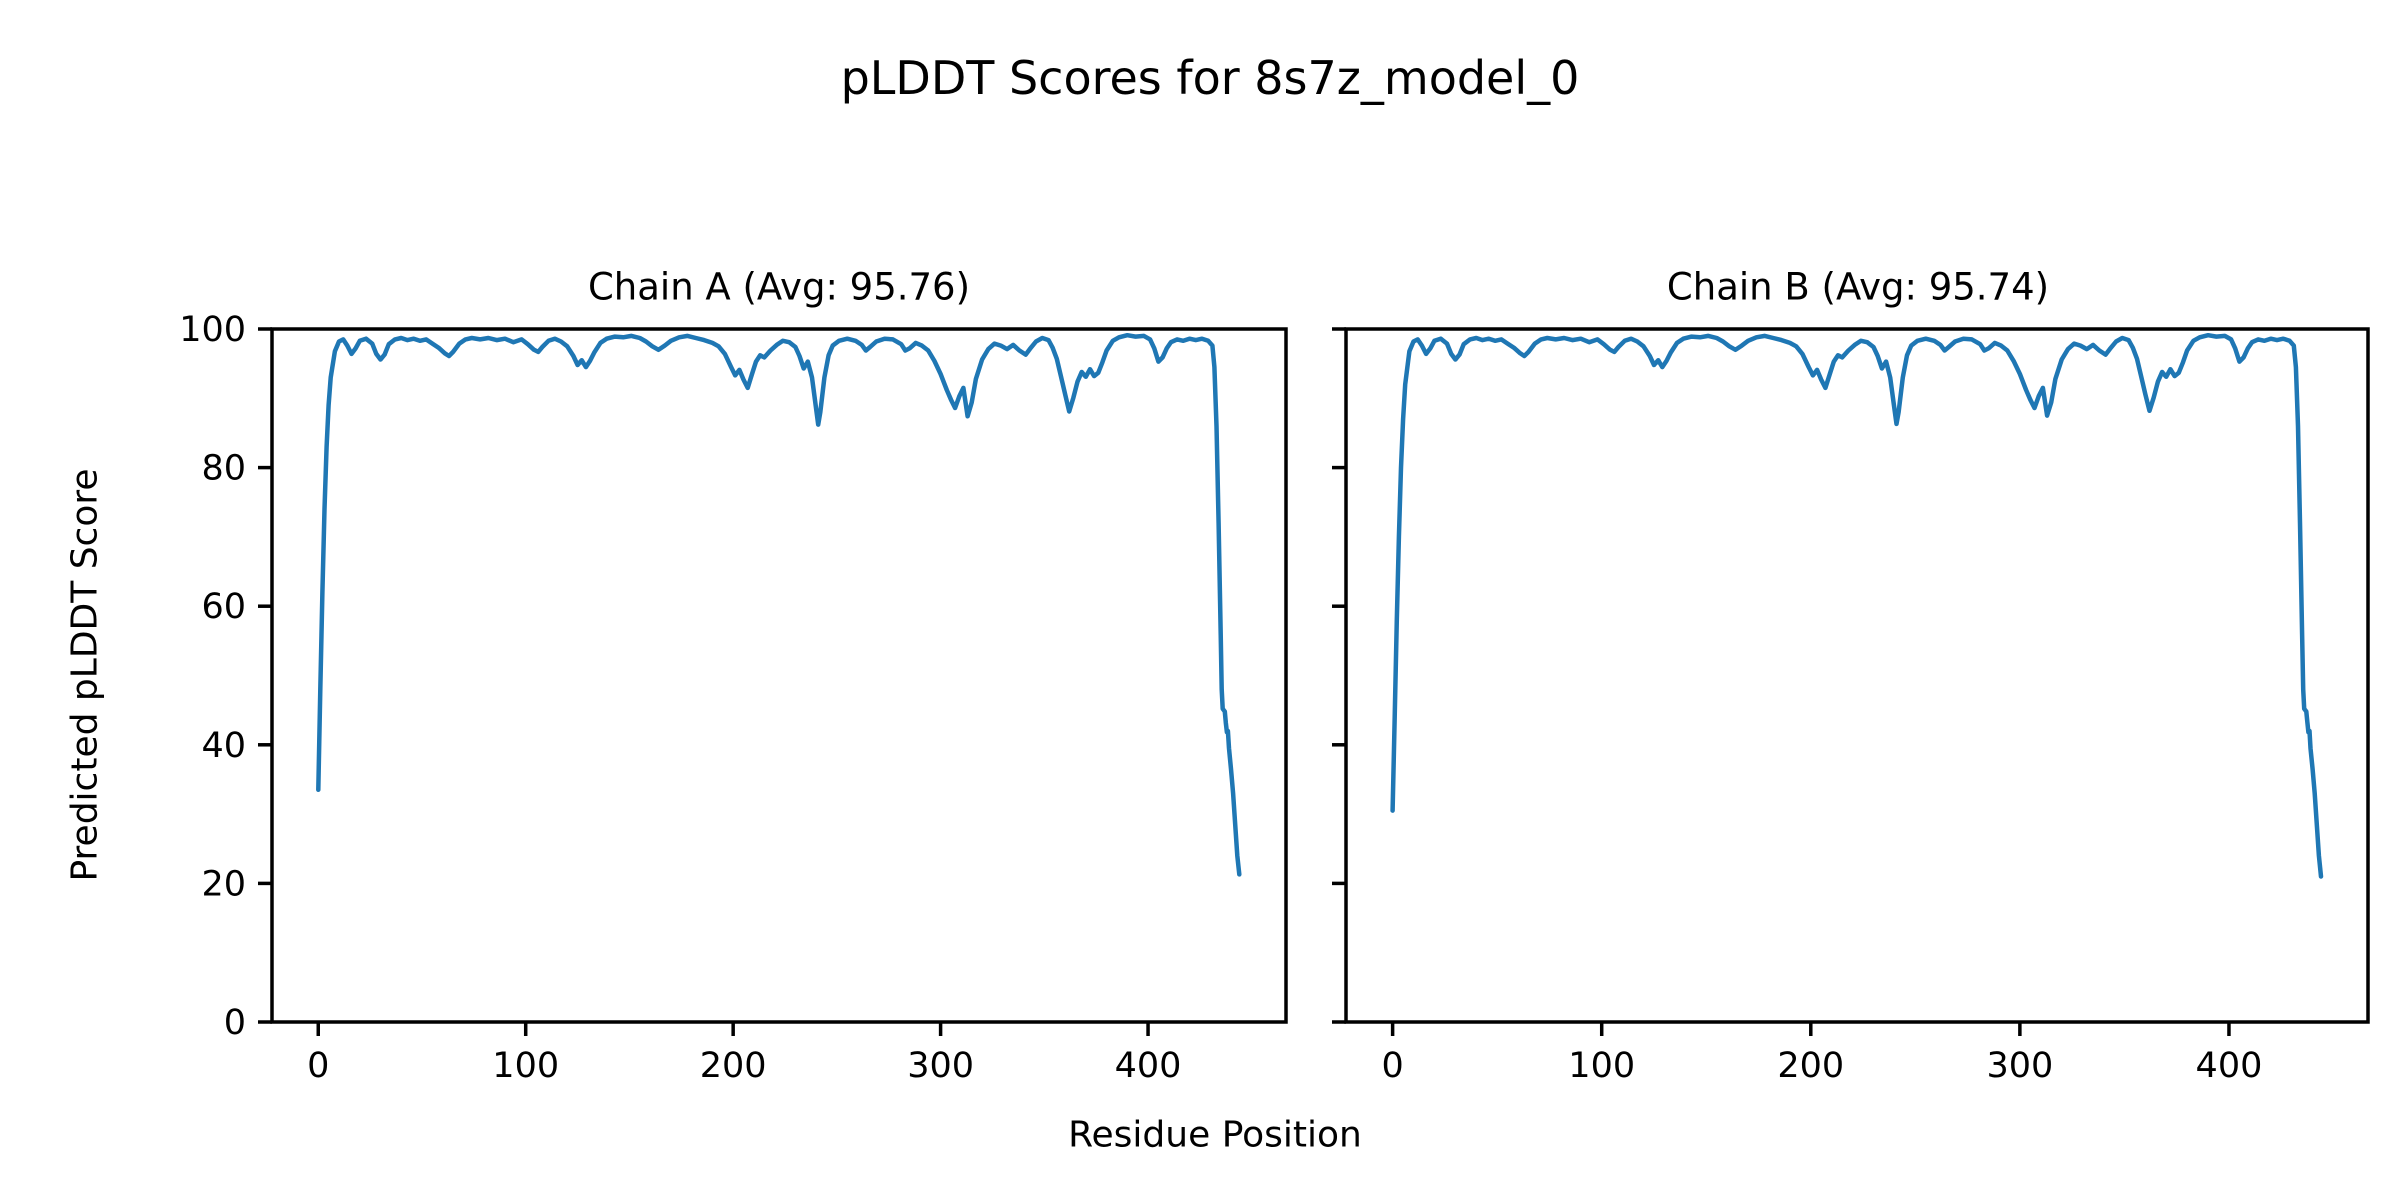  Describe the element at coordinates (212, 330) in the screenshot. I see `y-tick-label: 100` at that location.